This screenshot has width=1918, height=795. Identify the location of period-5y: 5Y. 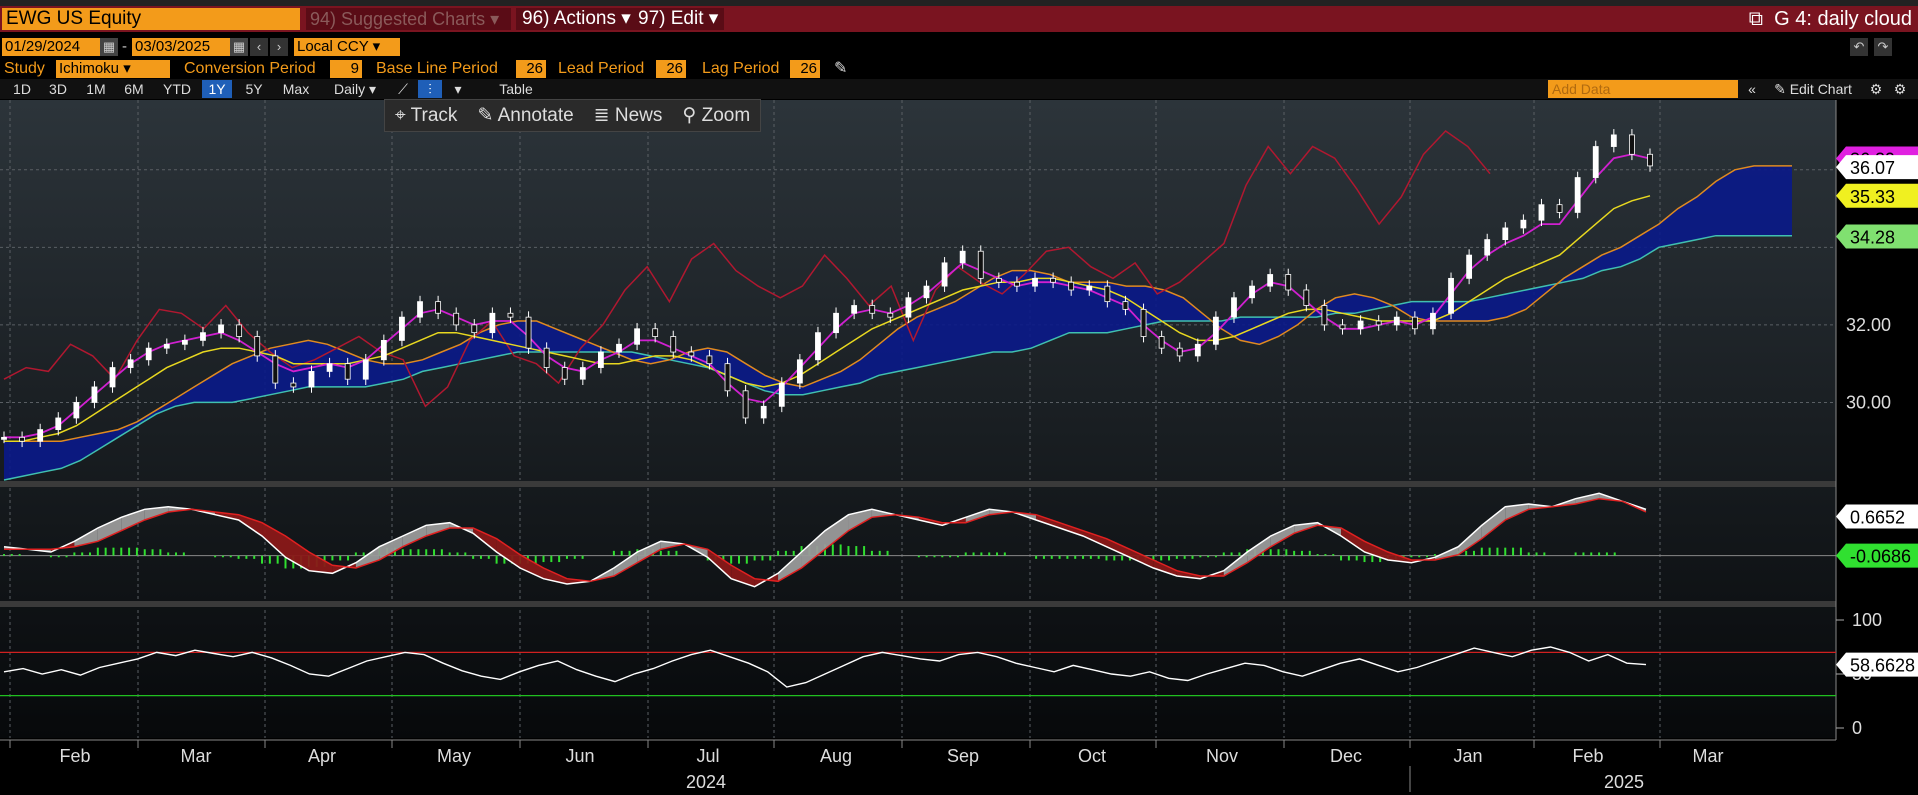
(254, 89).